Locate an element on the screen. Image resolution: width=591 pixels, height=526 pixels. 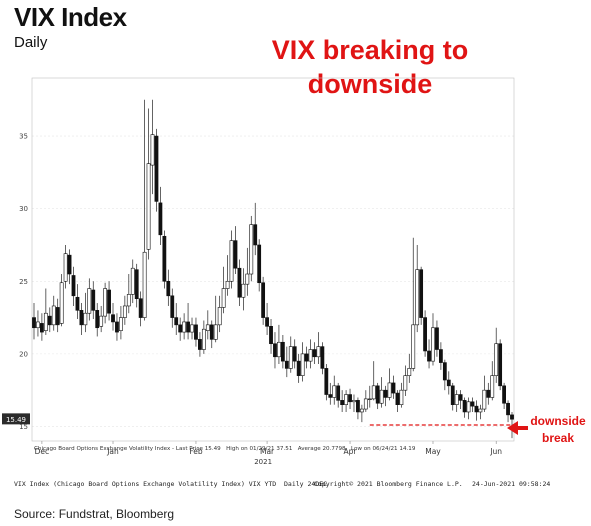
headline-line-2: downside is located at coordinates (370, 84).